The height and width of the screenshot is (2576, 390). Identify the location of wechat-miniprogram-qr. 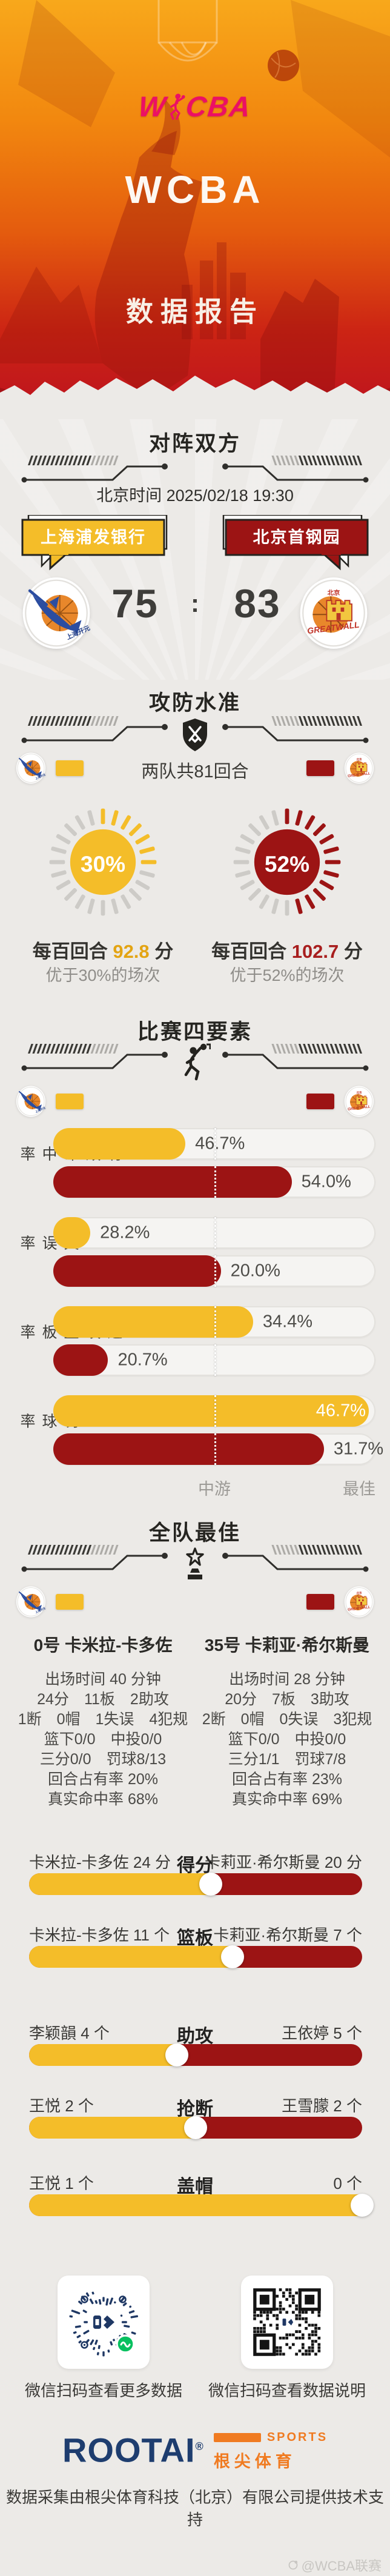
(104, 2322).